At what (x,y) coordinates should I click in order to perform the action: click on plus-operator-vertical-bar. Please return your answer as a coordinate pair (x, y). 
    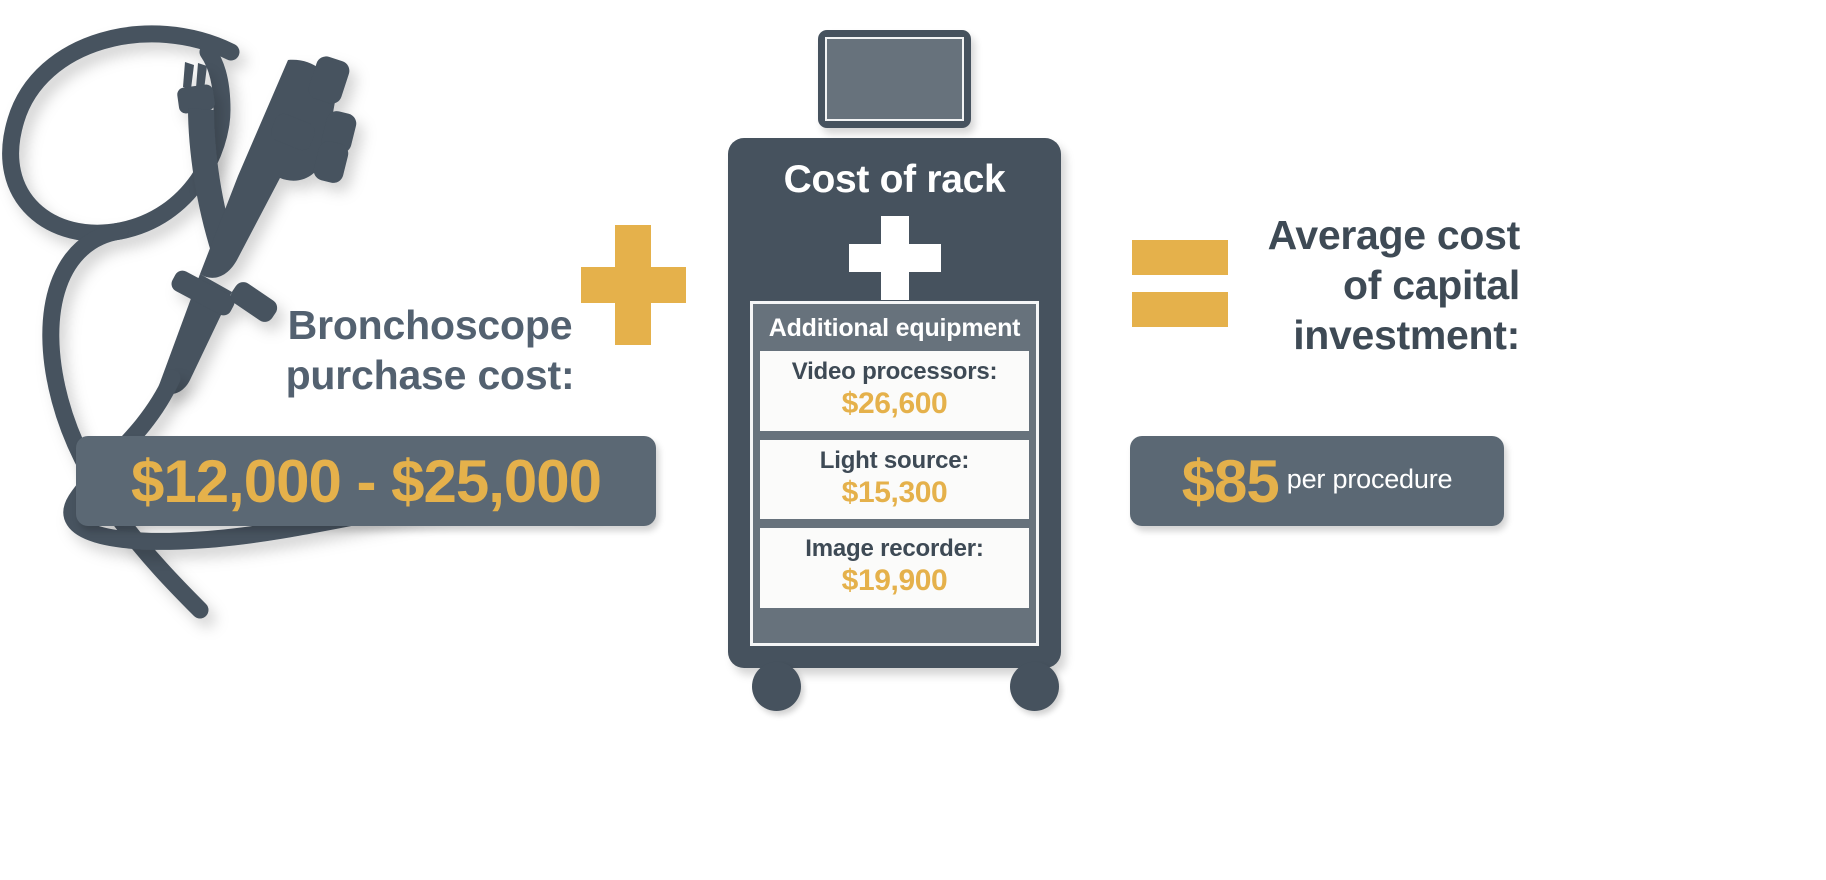
    Looking at the image, I should click on (633, 285).